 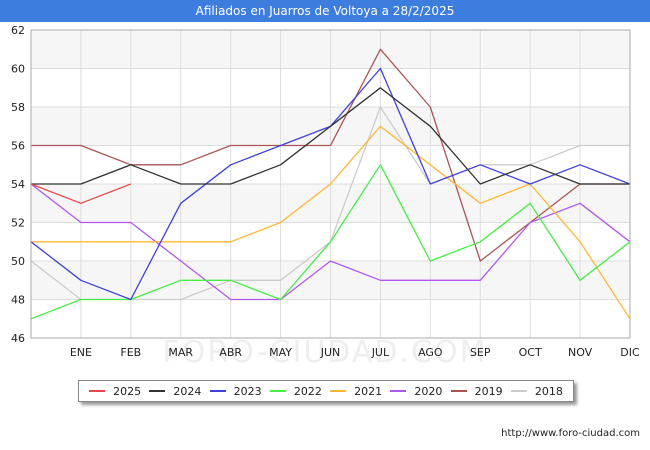 I want to click on legend-item-2018: 2018, so click(x=536, y=391).